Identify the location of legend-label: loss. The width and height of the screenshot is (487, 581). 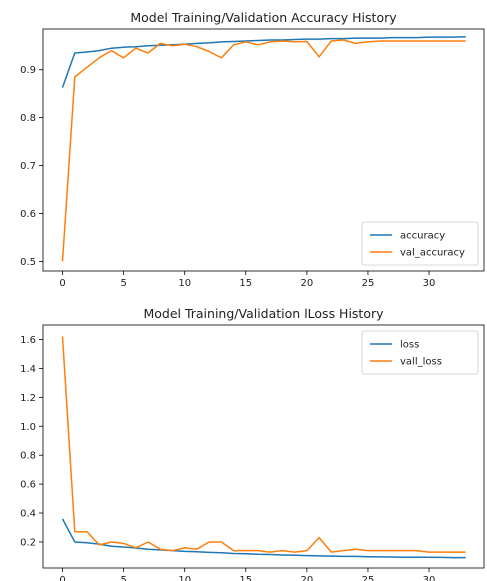
(409, 345).